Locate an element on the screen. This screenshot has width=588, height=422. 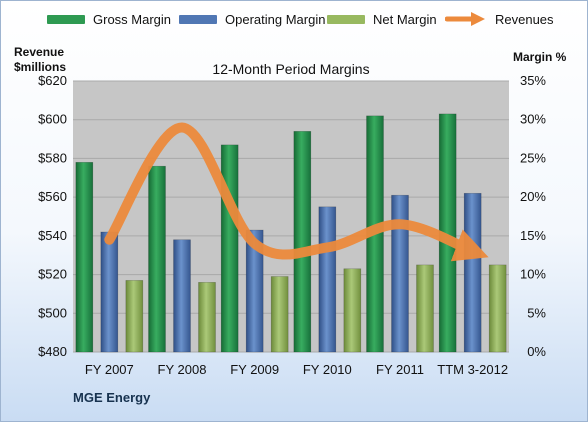
x-tick-label: TTM 3-2012 is located at coordinates (472, 369).